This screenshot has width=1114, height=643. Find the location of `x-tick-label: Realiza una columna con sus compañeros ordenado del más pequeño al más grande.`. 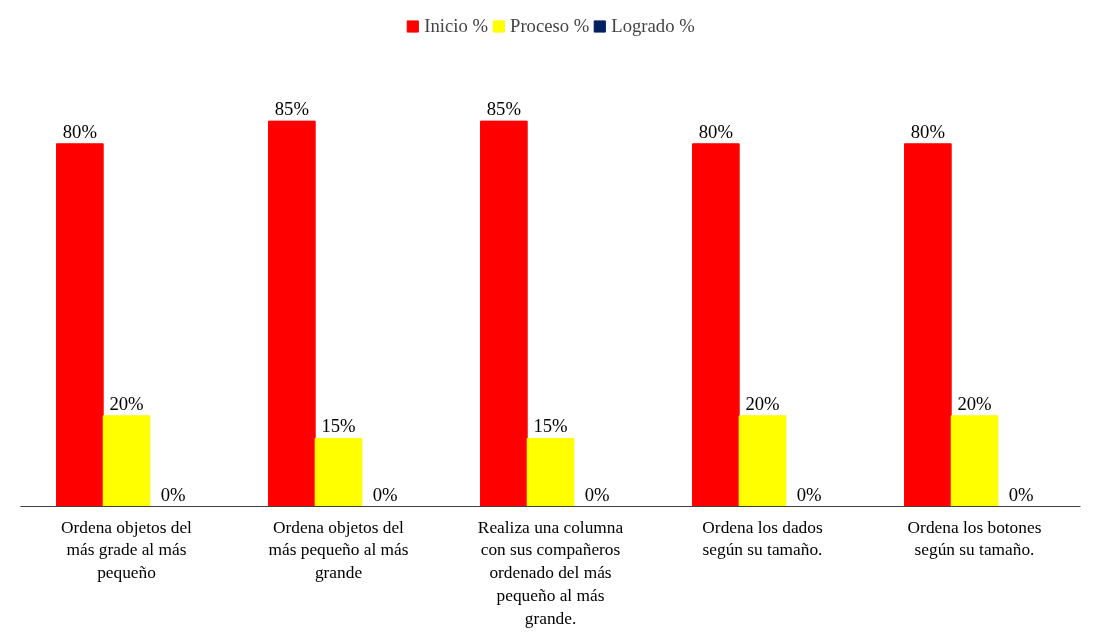

x-tick-label: Realiza una columna con sus compañeros ordenado del más pequeño al más grande. is located at coordinates (550, 572).